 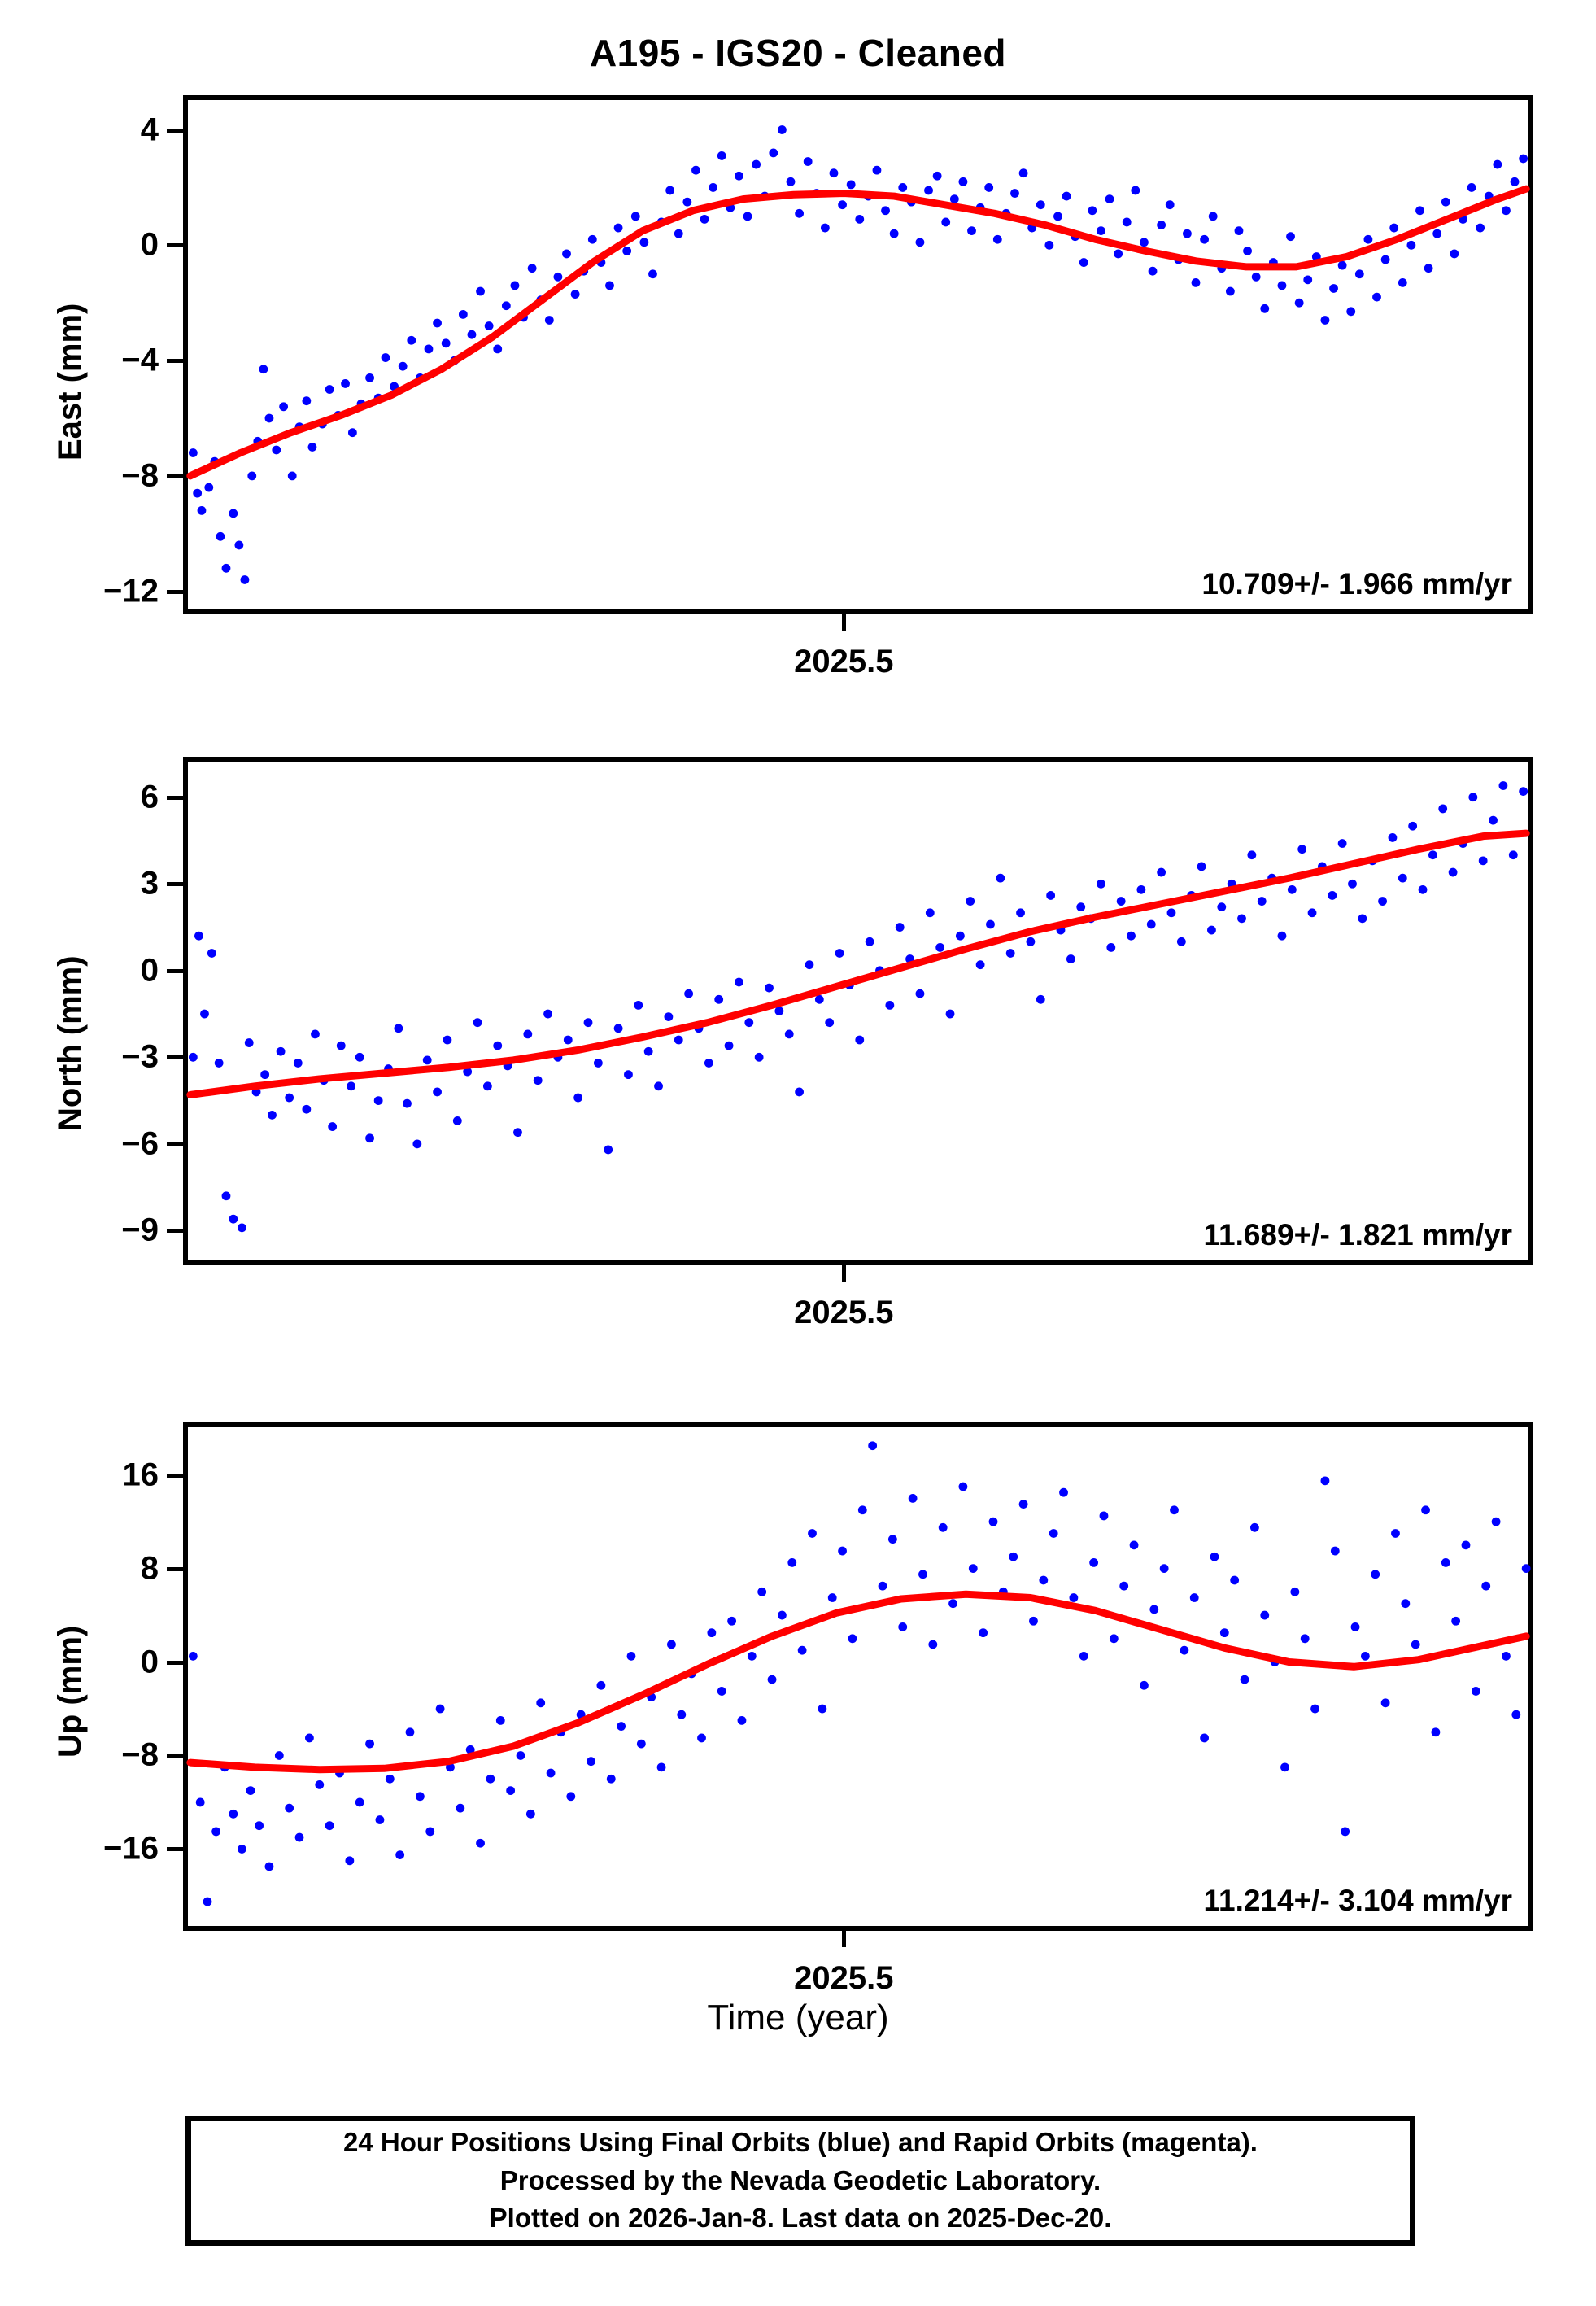 I want to click on page-title: A195 - IGS20 - Cleaned, so click(x=798, y=53).